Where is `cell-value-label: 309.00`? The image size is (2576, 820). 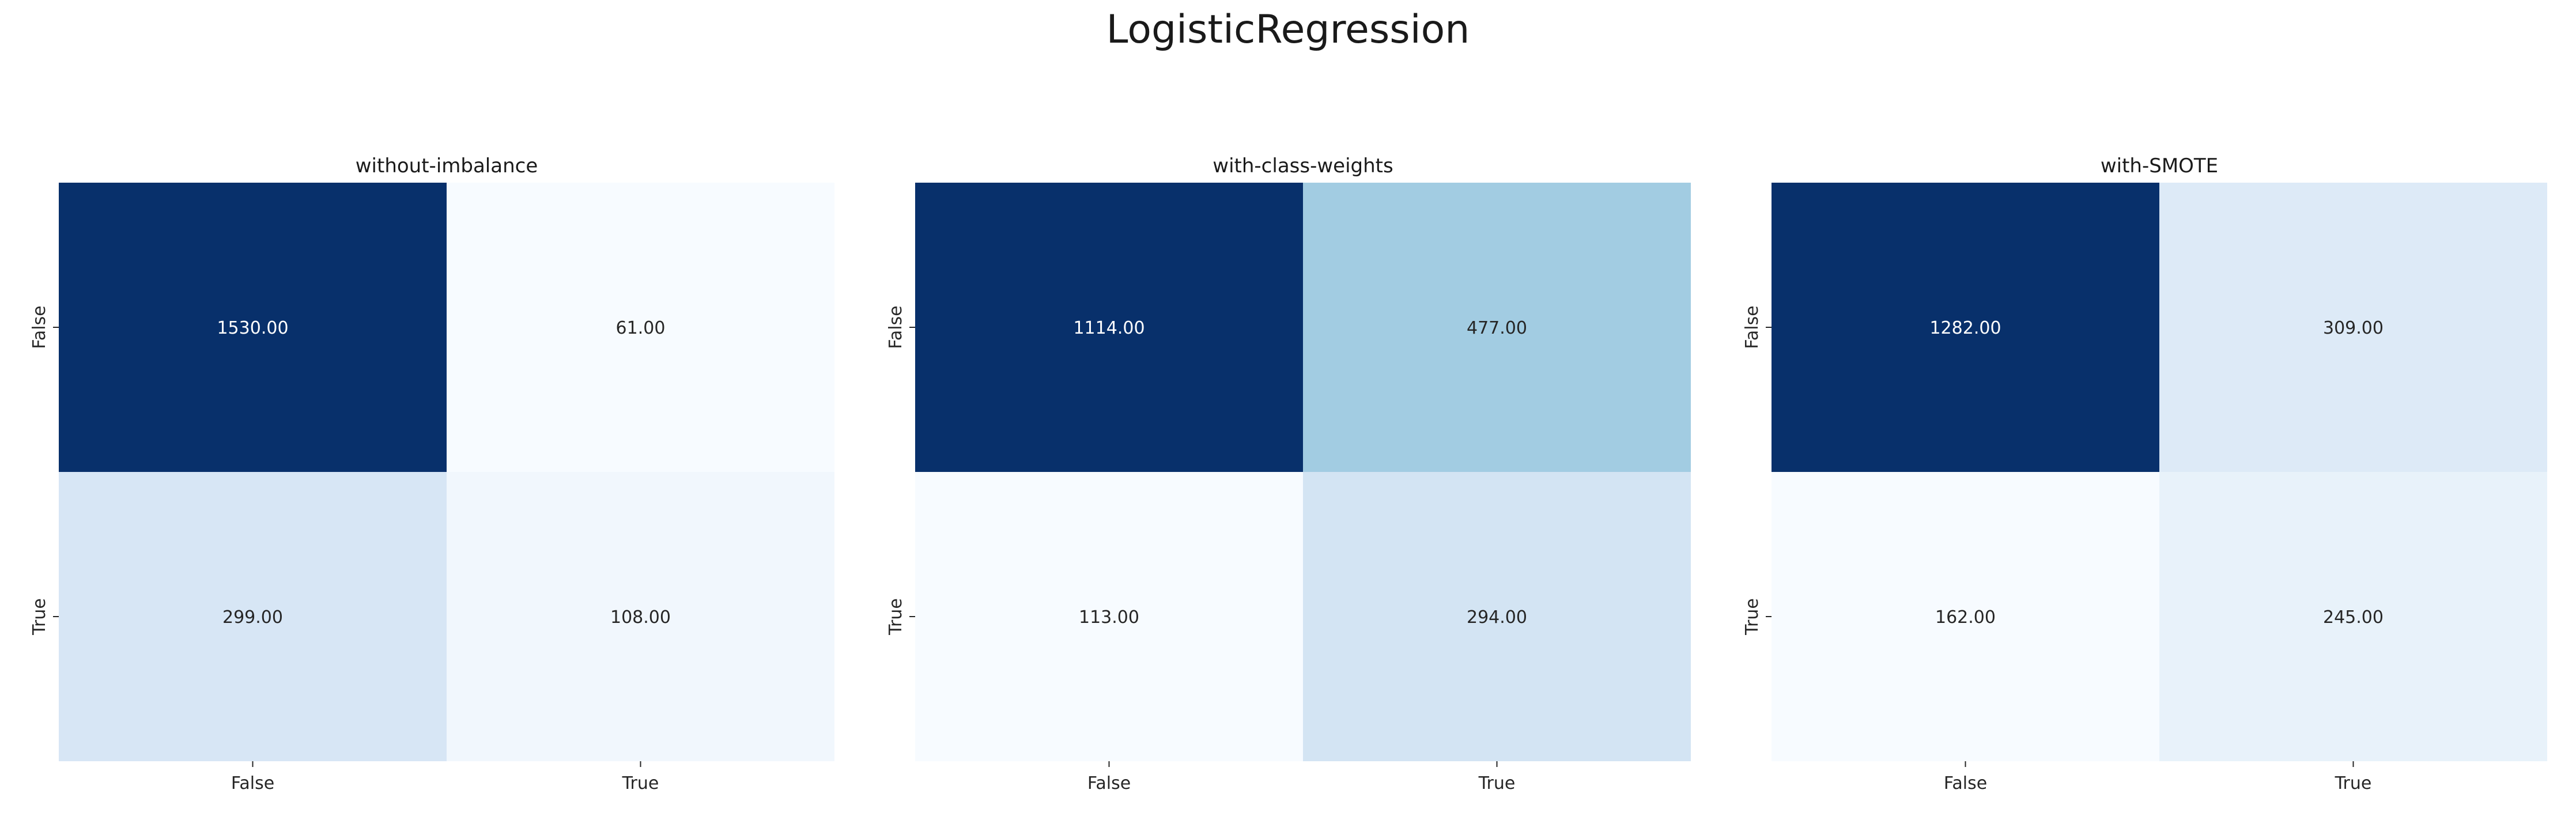 cell-value-label: 309.00 is located at coordinates (2353, 328).